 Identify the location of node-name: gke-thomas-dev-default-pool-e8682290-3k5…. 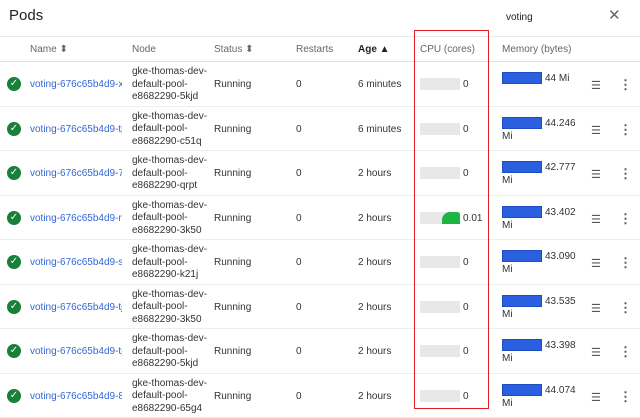
(172, 219).